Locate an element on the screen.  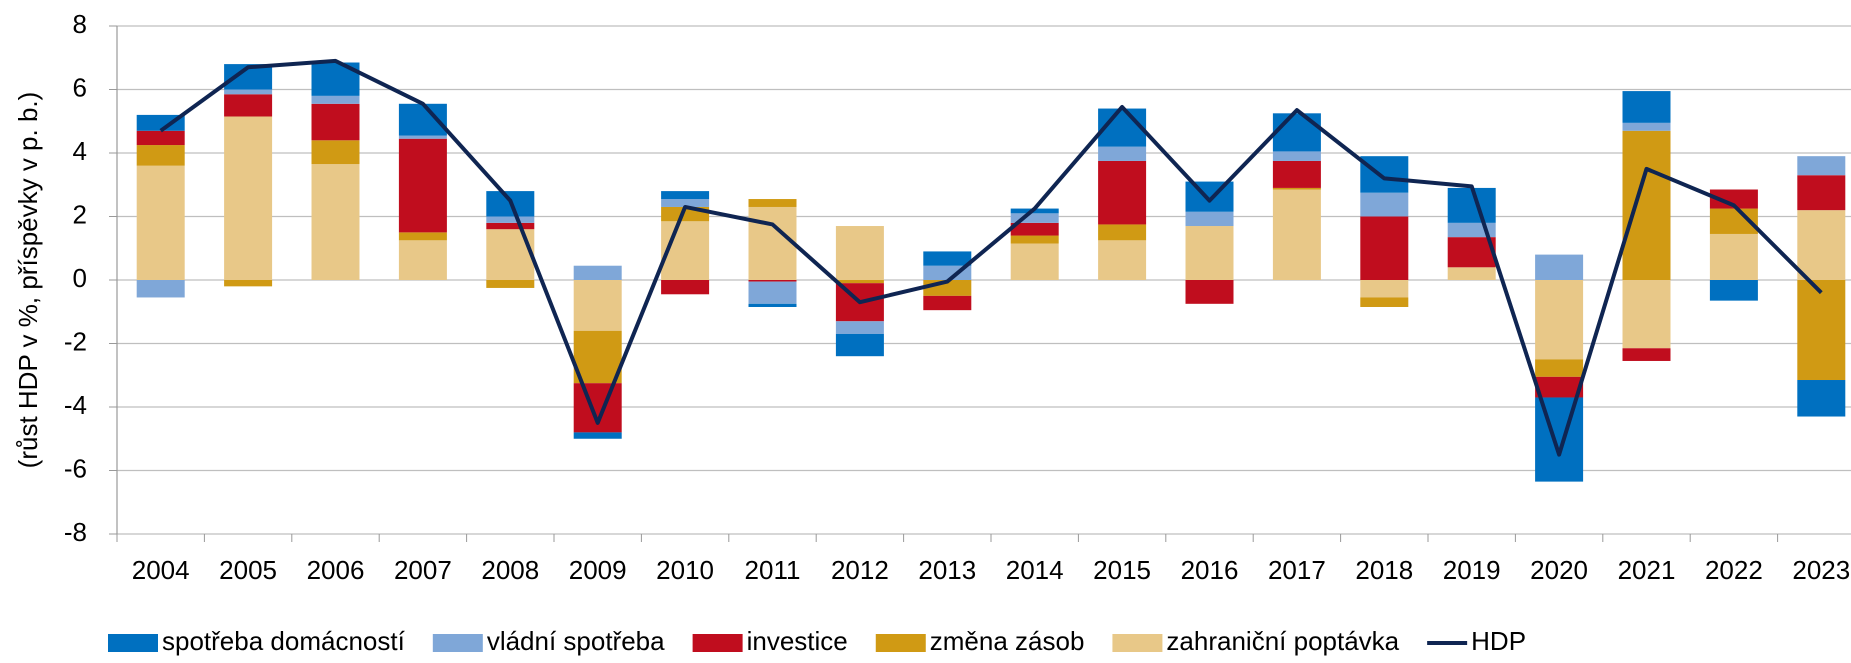
x-tick-label: 2015 is located at coordinates (1122, 570).